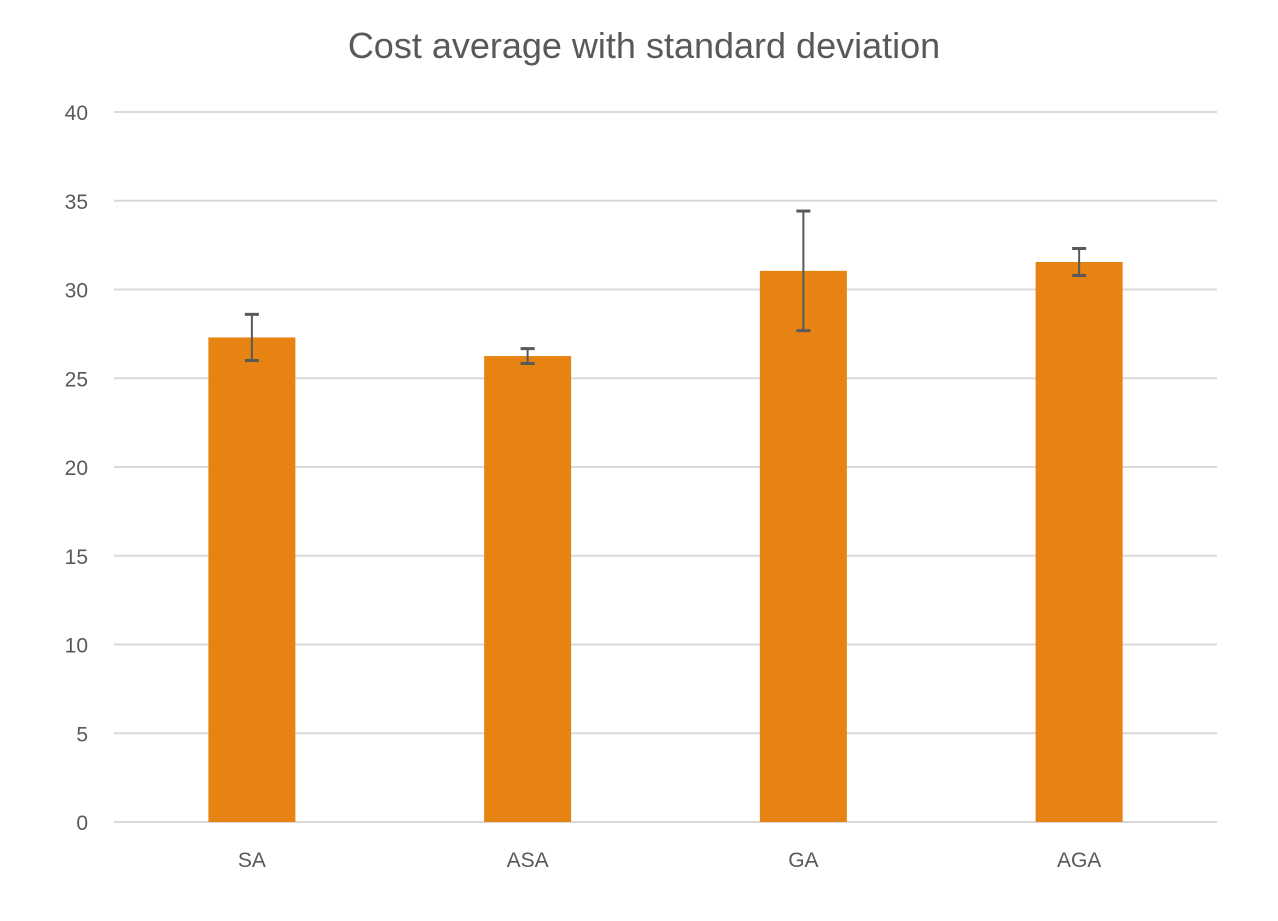  What do you see at coordinates (76, 557) in the screenshot?
I see `y-tick-label: 15` at bounding box center [76, 557].